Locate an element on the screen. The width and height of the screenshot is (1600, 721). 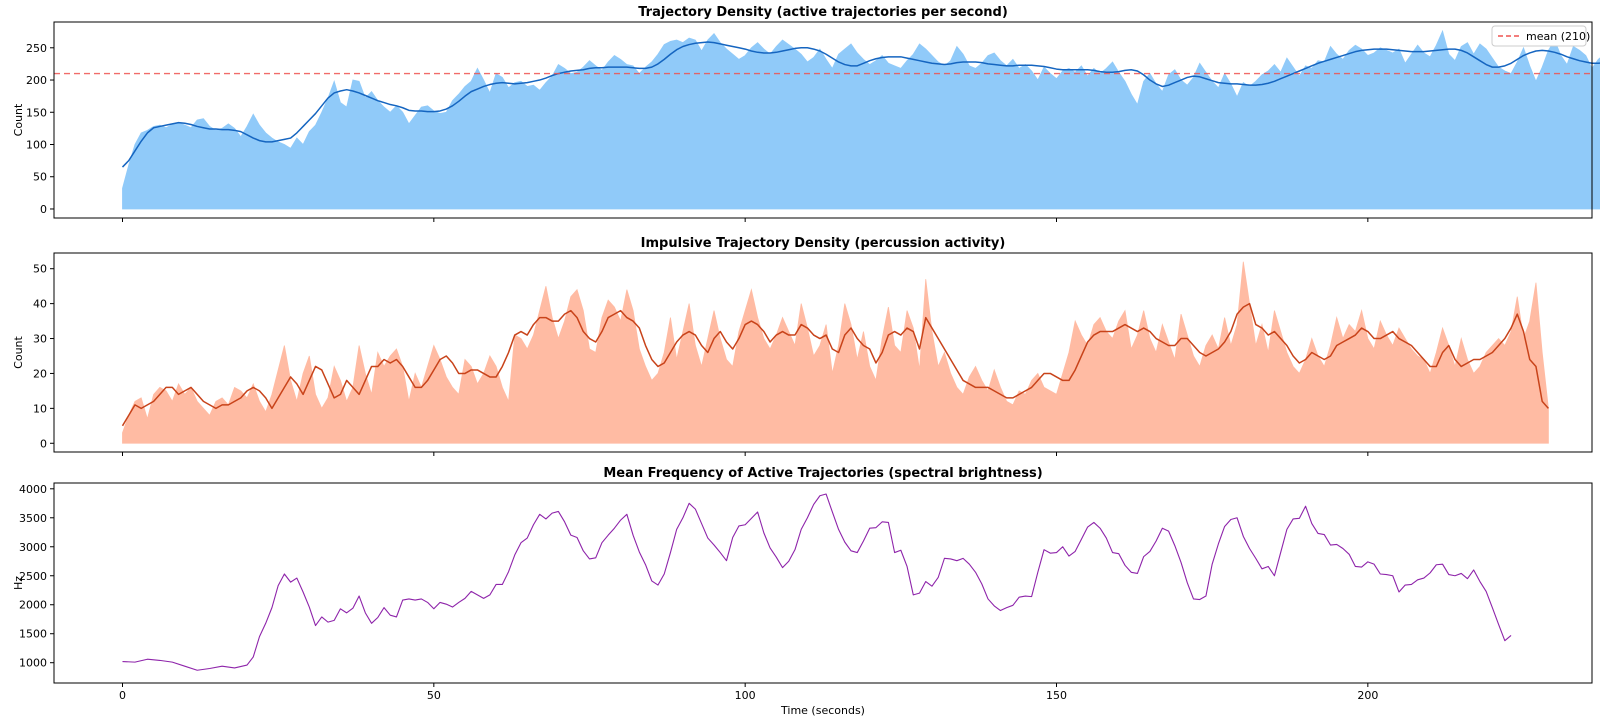
x-axis-label: Time (seconds) is located at coordinates (822, 710).